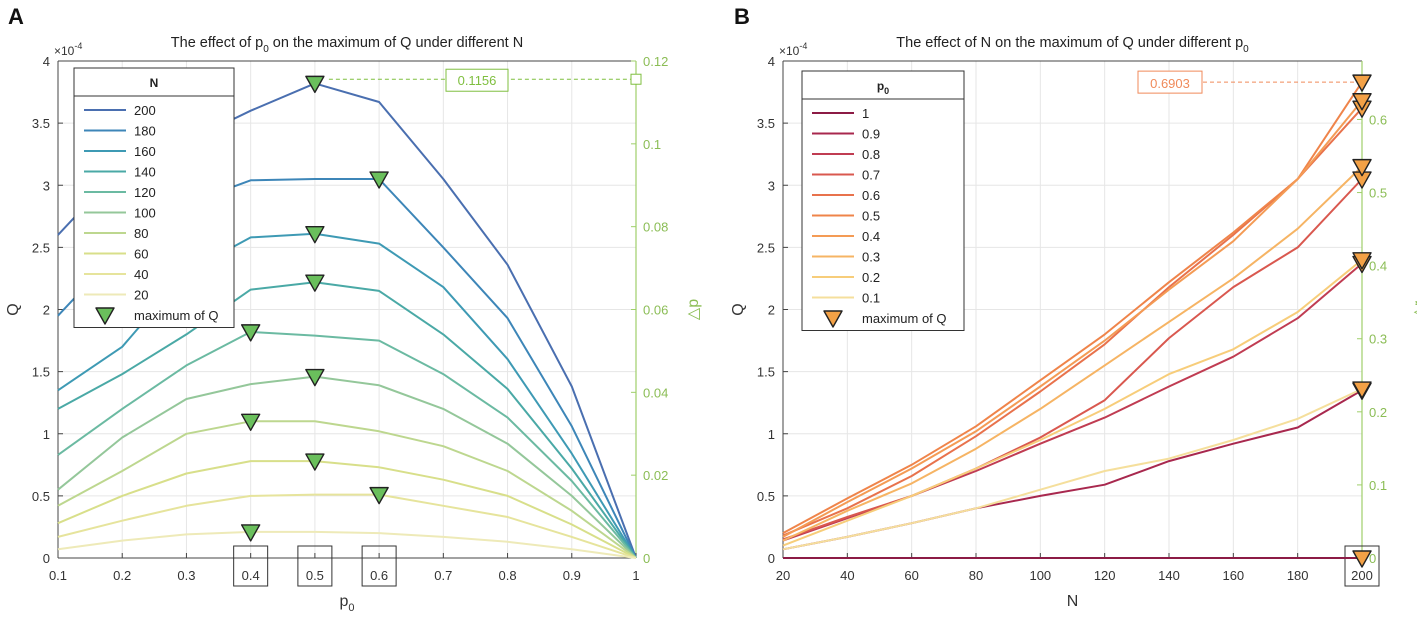 The image size is (1417, 617). I want to click on y2-tick-label: 0.04, so click(655, 392).